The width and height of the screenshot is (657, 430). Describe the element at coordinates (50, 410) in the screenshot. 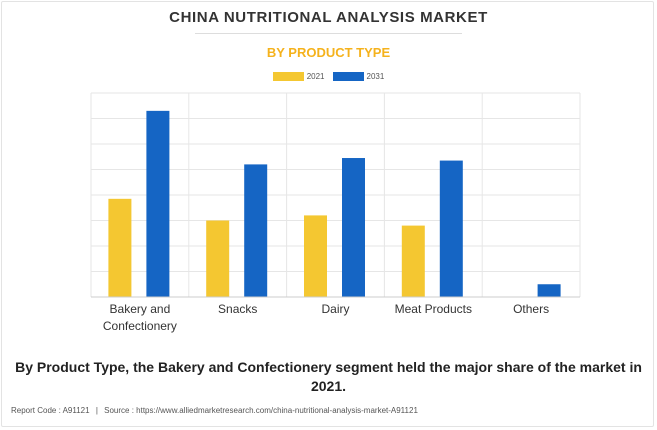

I see `report-code: Report Code : A91121` at that location.